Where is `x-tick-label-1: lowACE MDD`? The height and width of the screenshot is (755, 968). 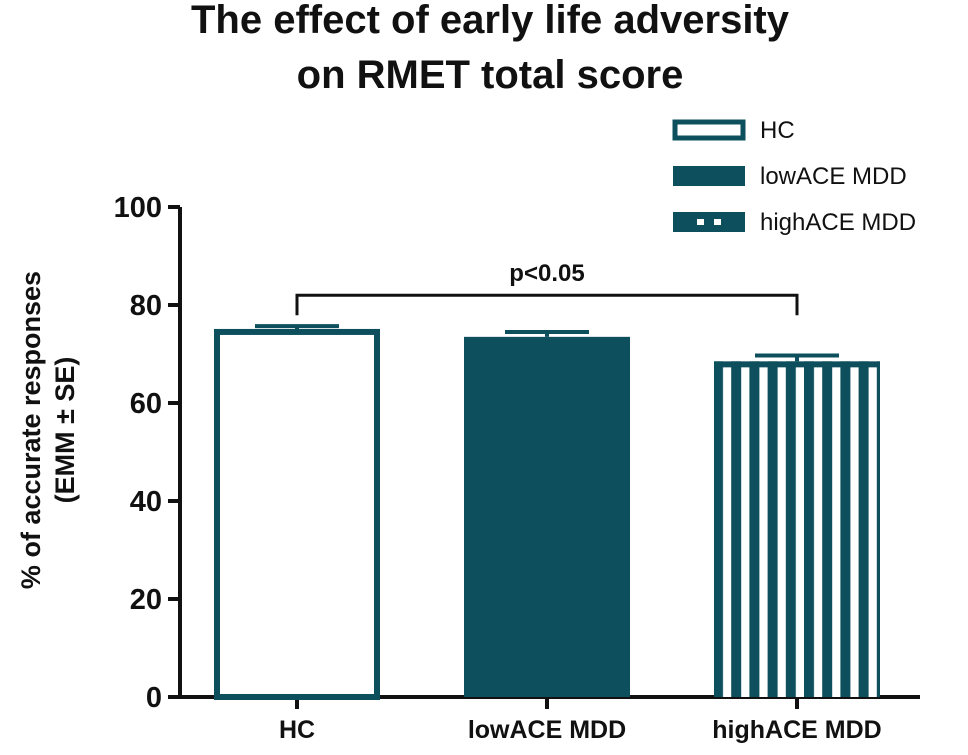 x-tick-label-1: lowACE MDD is located at coordinates (547, 730).